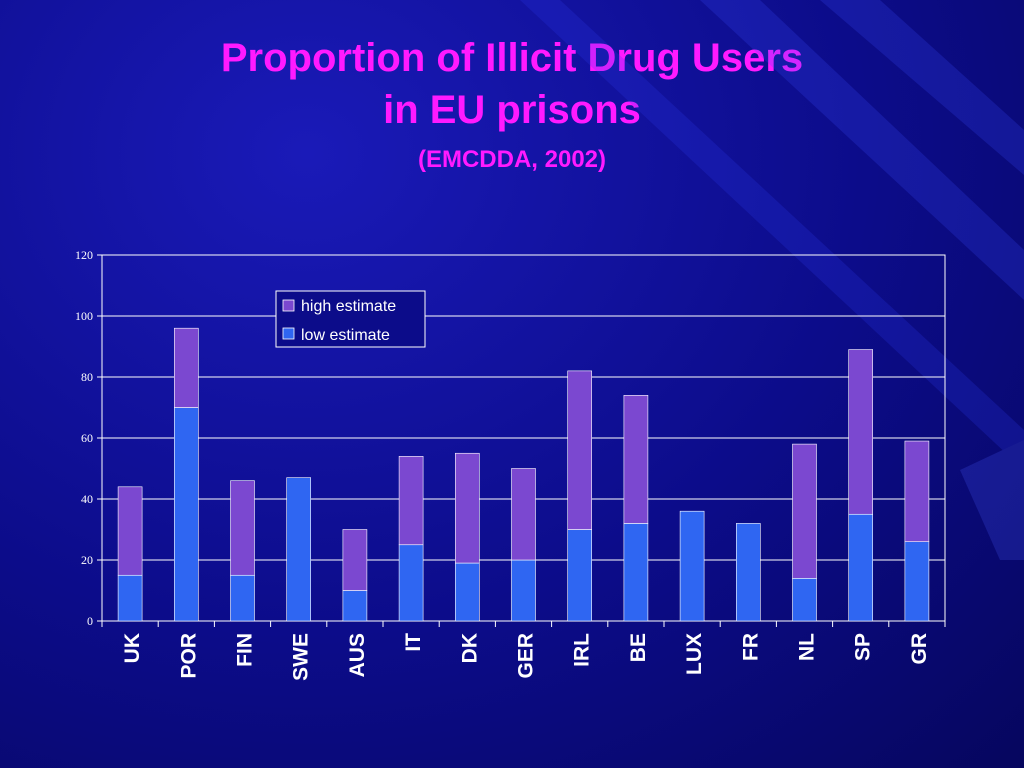 Image resolution: width=1024 pixels, height=768 pixels. Describe the element at coordinates (90, 621) in the screenshot. I see `y-tick-label: 0` at that location.